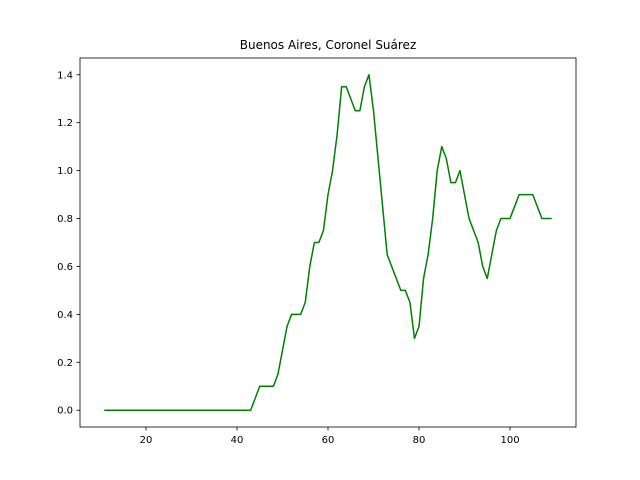 The width and height of the screenshot is (640, 480). Describe the element at coordinates (328, 45) in the screenshot. I see `chart-title: Buenos Aires, Coronel Suárez` at that location.